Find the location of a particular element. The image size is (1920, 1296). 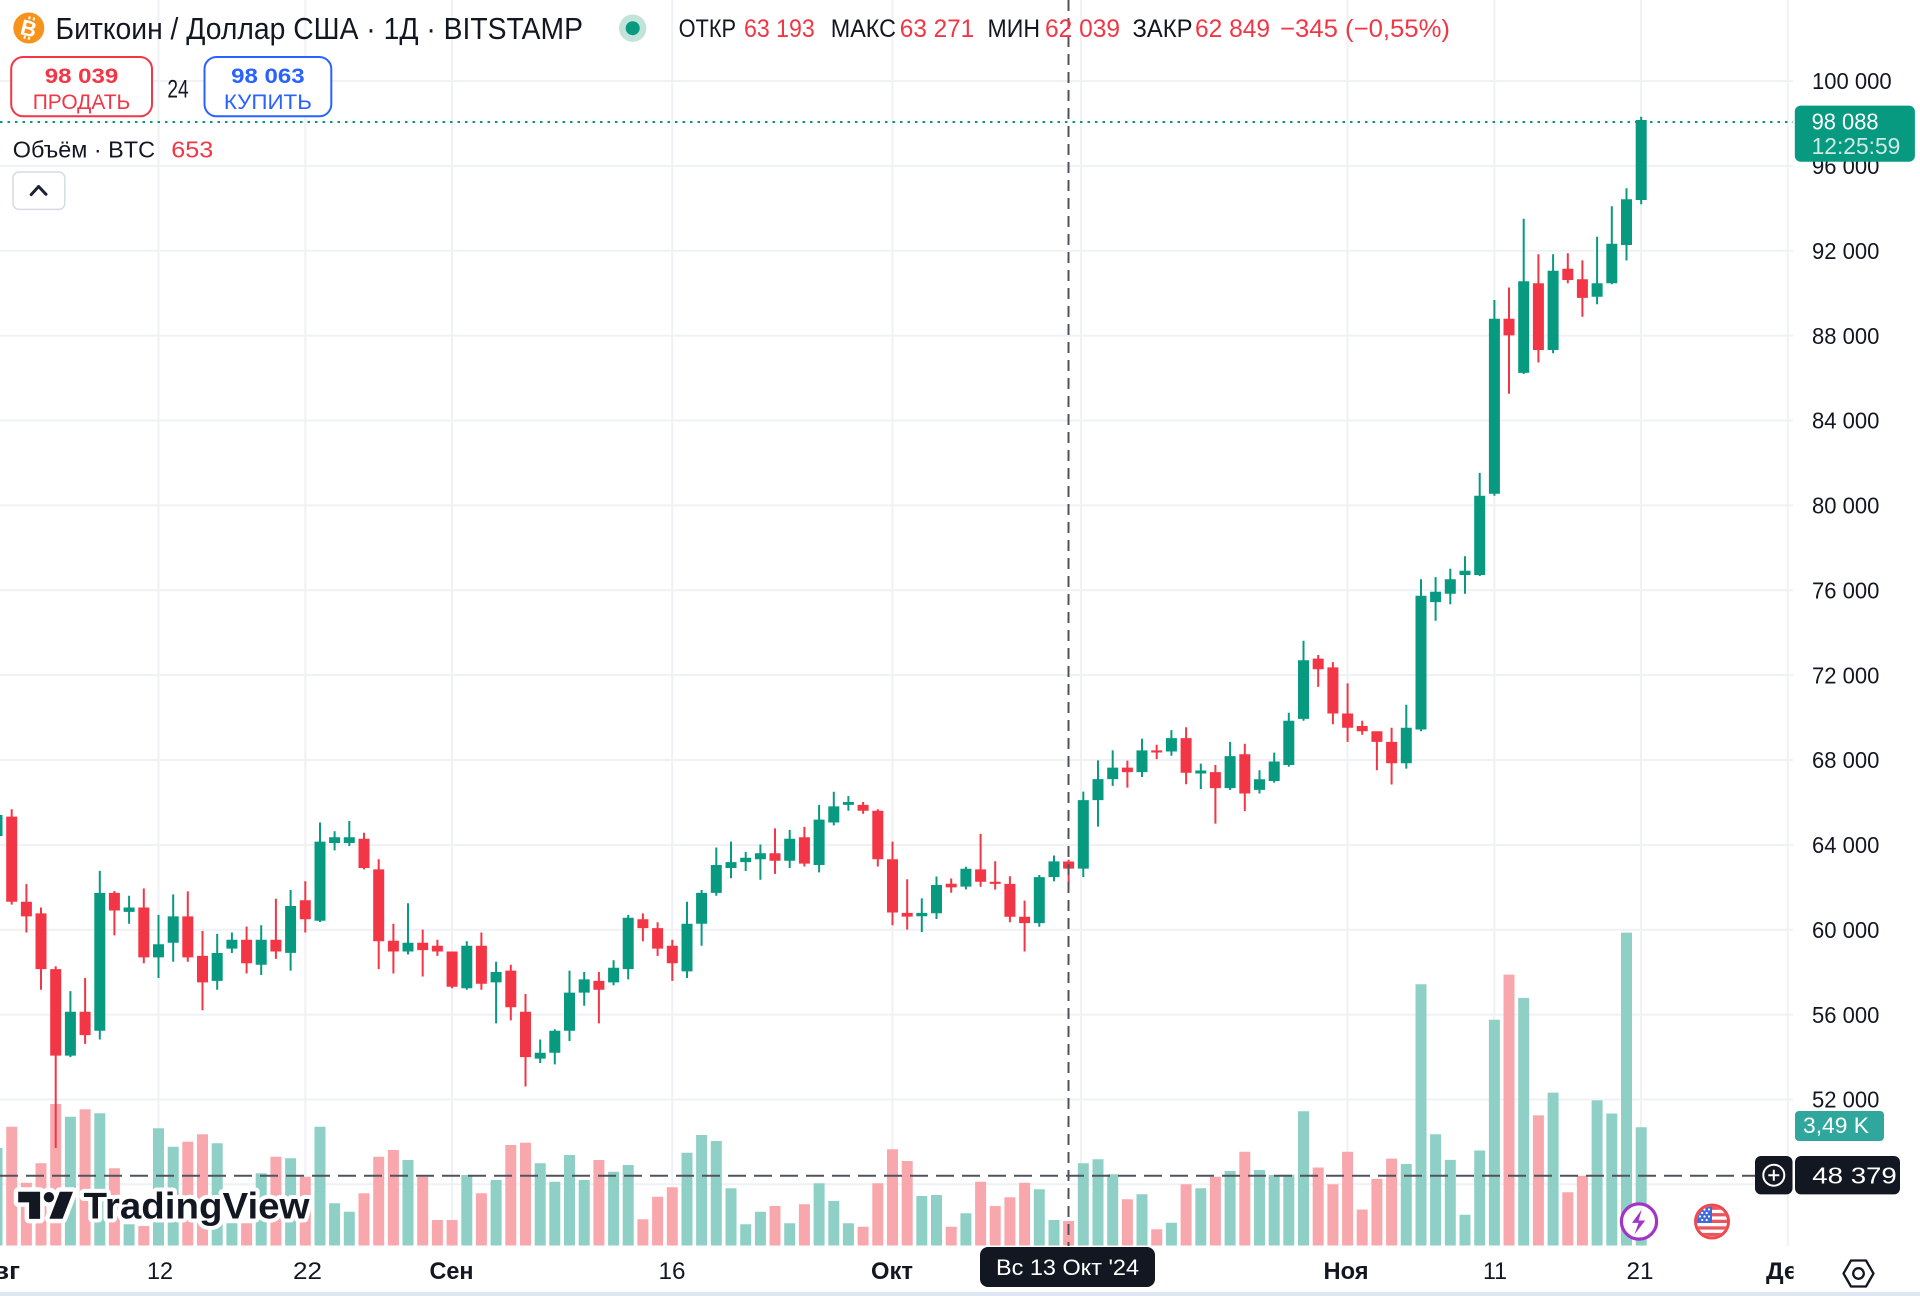

svg-text: 56 000 is located at coordinates (1845, 1015).